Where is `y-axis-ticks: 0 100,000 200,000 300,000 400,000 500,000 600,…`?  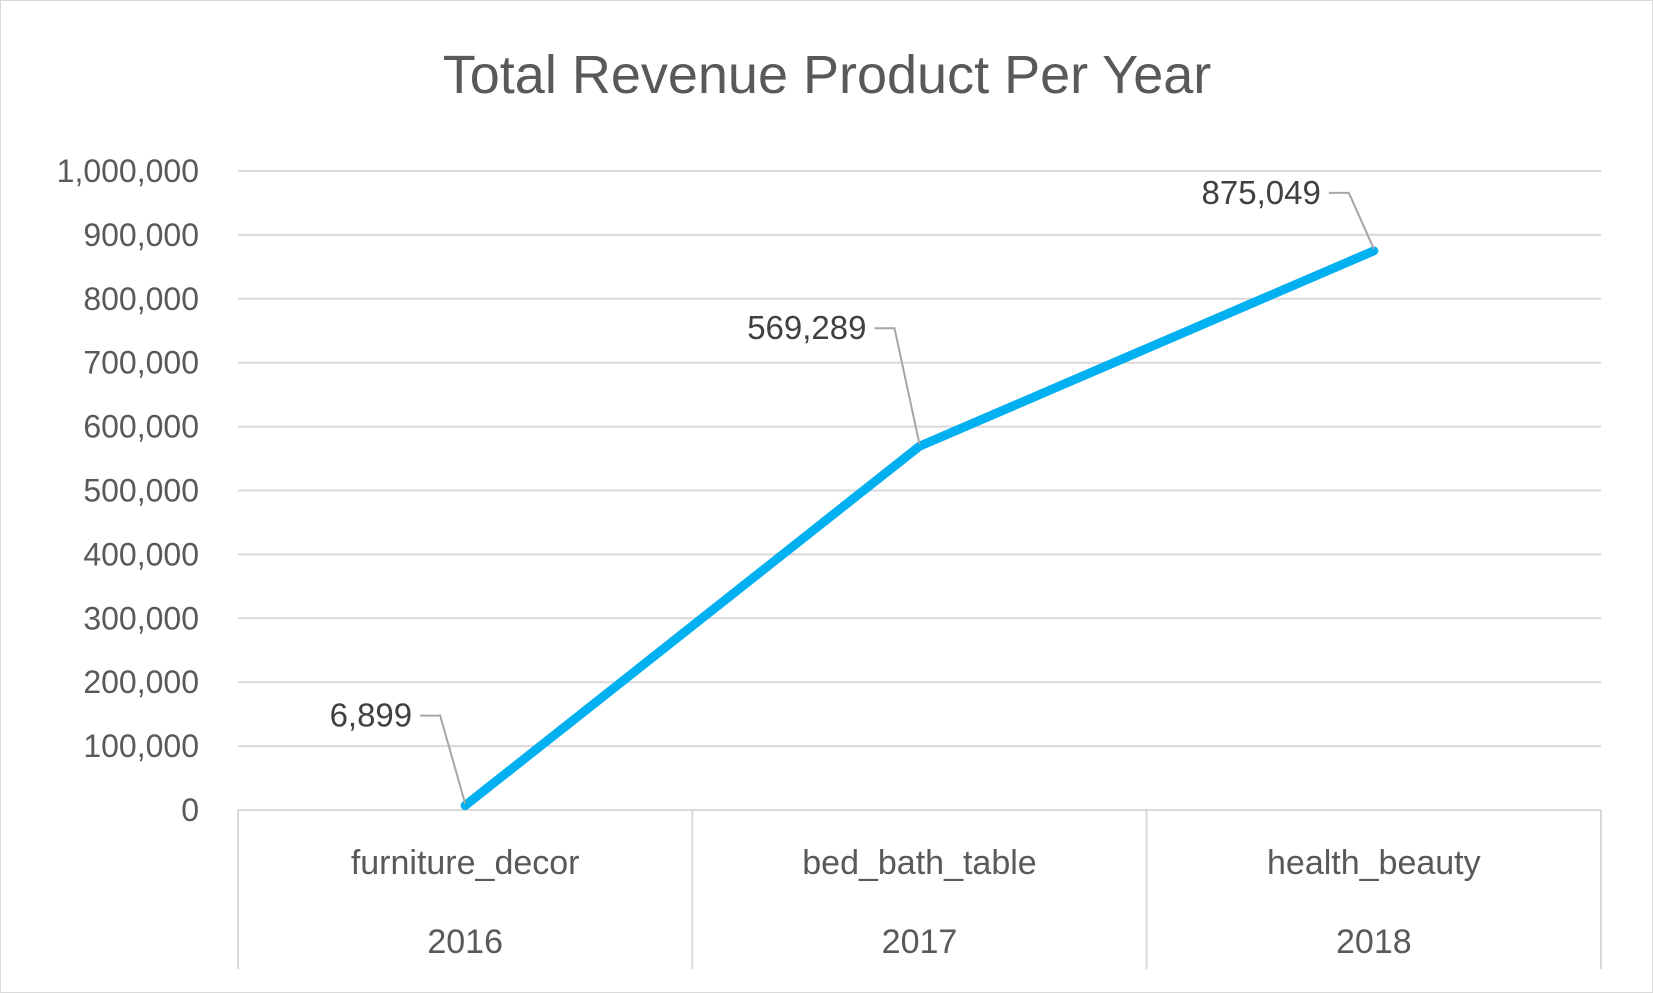
y-axis-ticks: 0 100,000 200,000 300,000 400,000 500,000 600,… is located at coordinates (128, 490).